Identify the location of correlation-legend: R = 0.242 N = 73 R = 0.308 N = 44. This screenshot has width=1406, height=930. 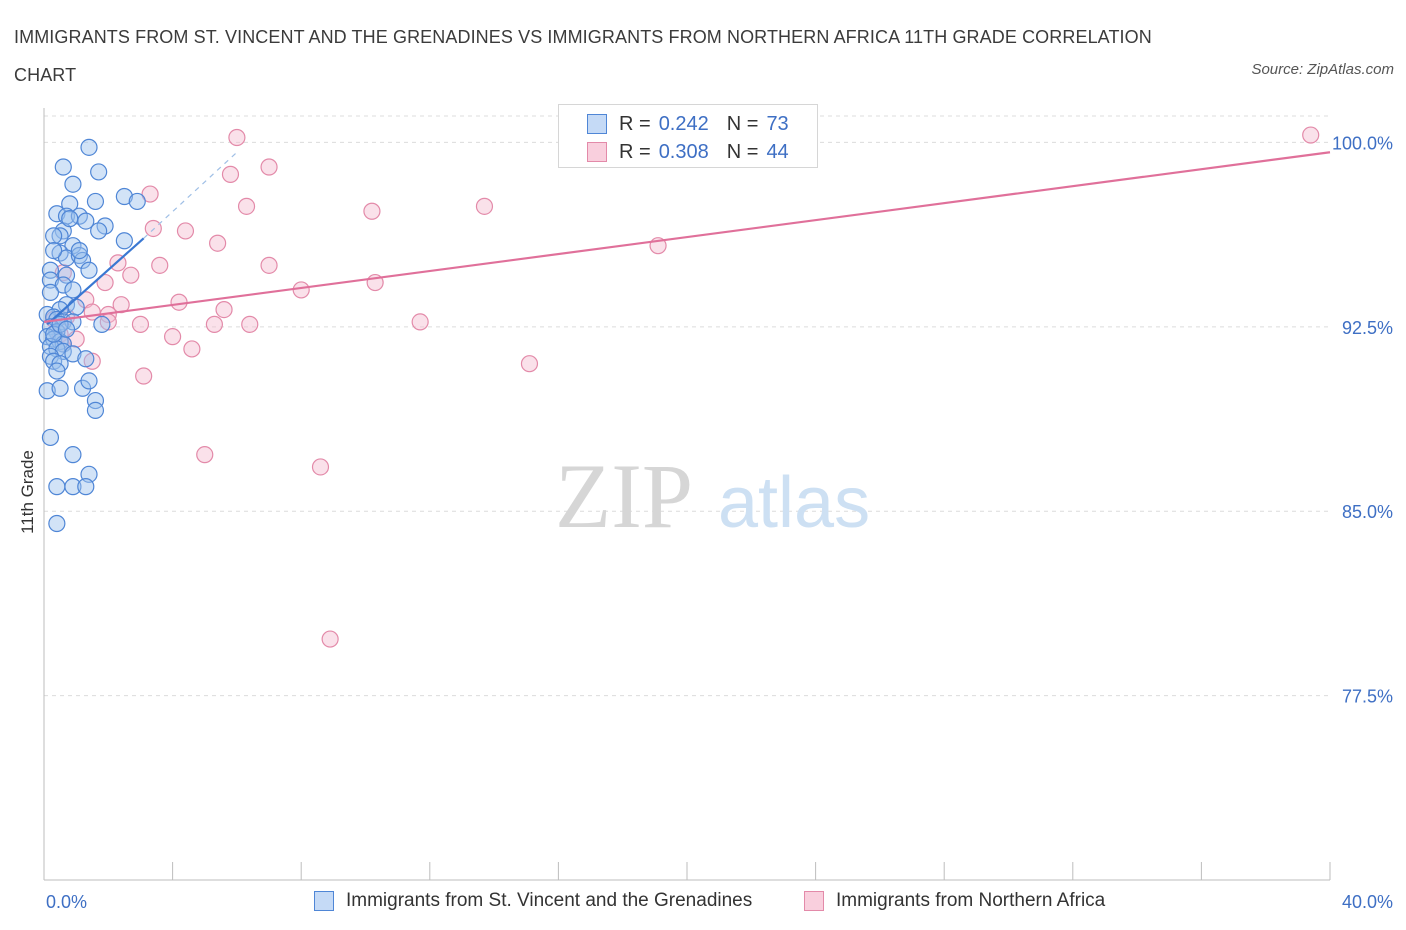
(688, 136).